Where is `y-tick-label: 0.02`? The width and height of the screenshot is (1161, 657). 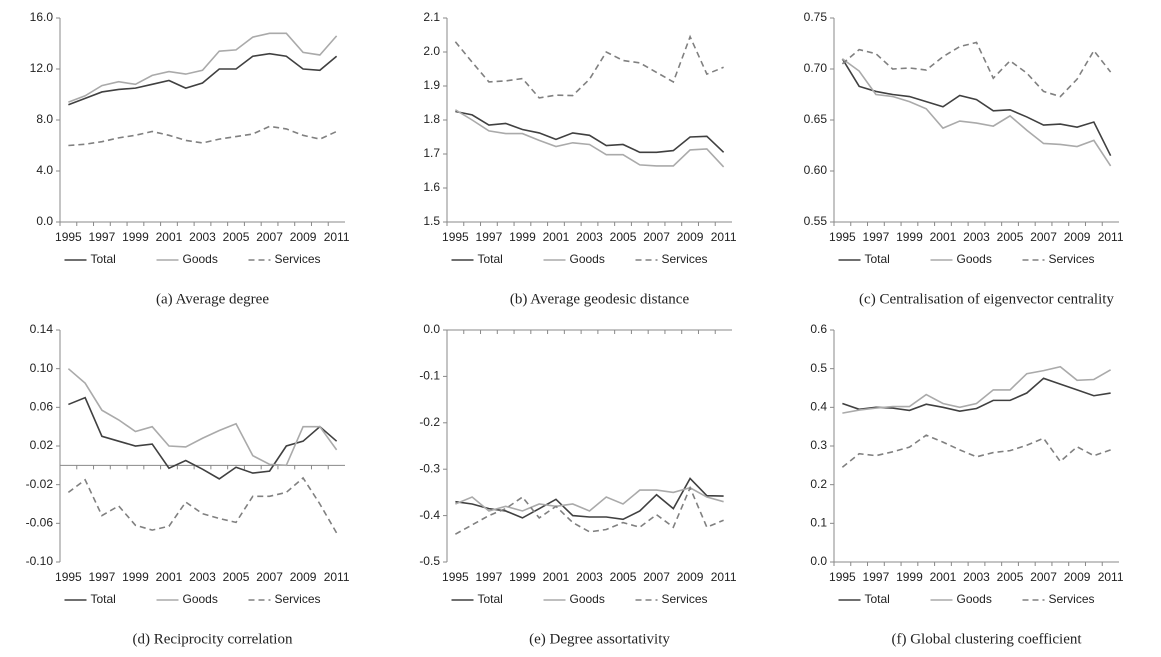 y-tick-label: 0.02 is located at coordinates (42, 445).